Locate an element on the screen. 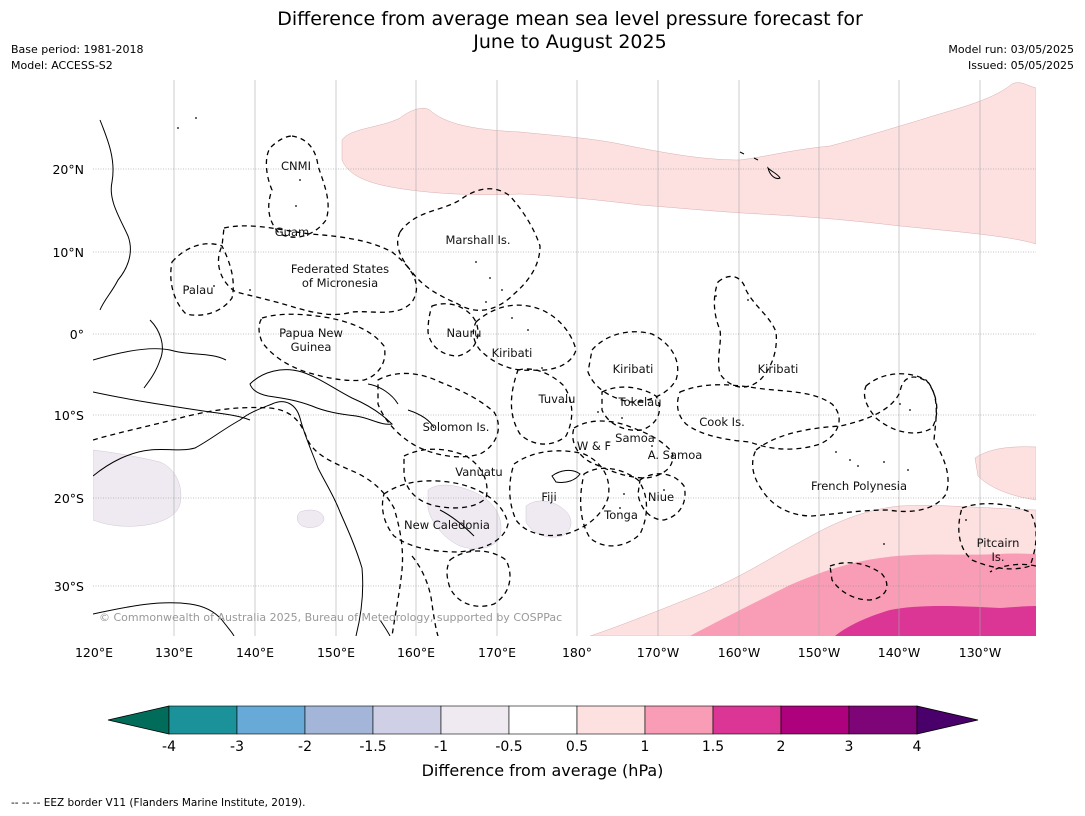 The height and width of the screenshot is (816, 1085). colorbar-tick-labels: -4 -3 -2 -1.5 -1 -0.5 0.5 1 1.5 2 3 4 is located at coordinates (542, 747).